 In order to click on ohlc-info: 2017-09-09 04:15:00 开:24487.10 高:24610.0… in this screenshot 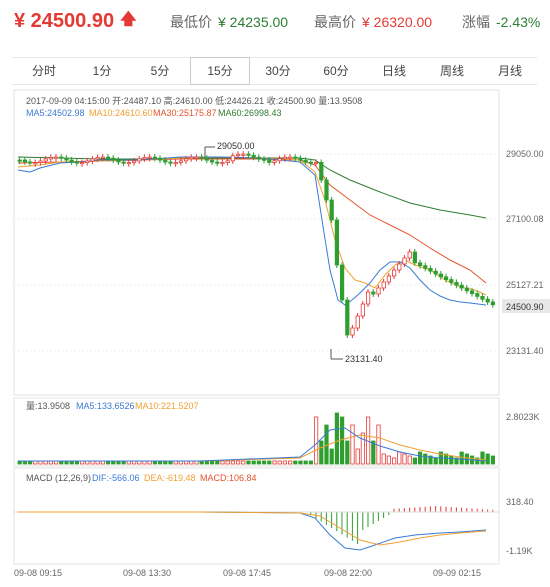, I will do `click(194, 100)`.